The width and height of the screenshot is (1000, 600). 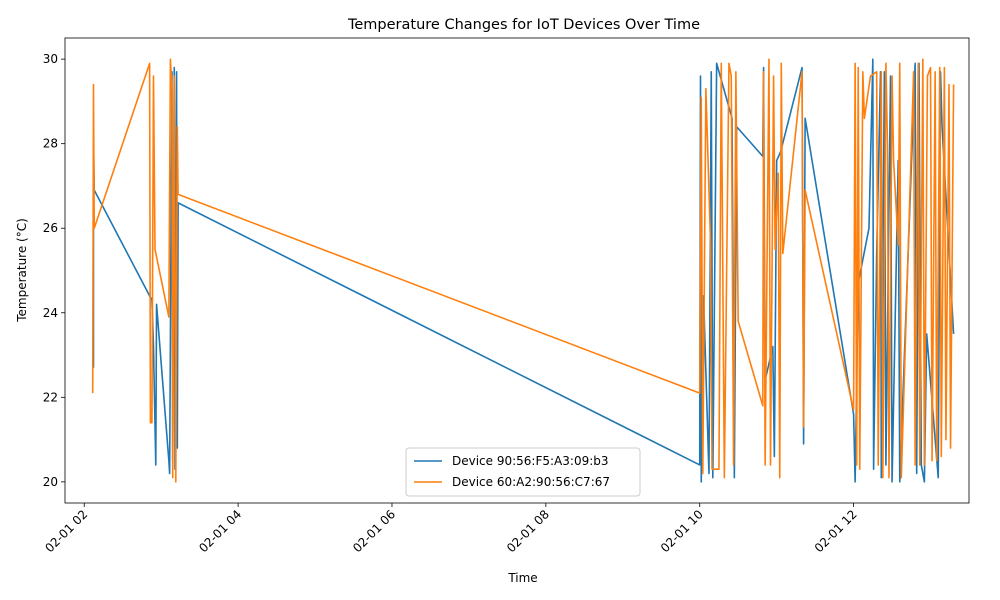 I want to click on y-tick-label: 24, so click(x=50, y=313).